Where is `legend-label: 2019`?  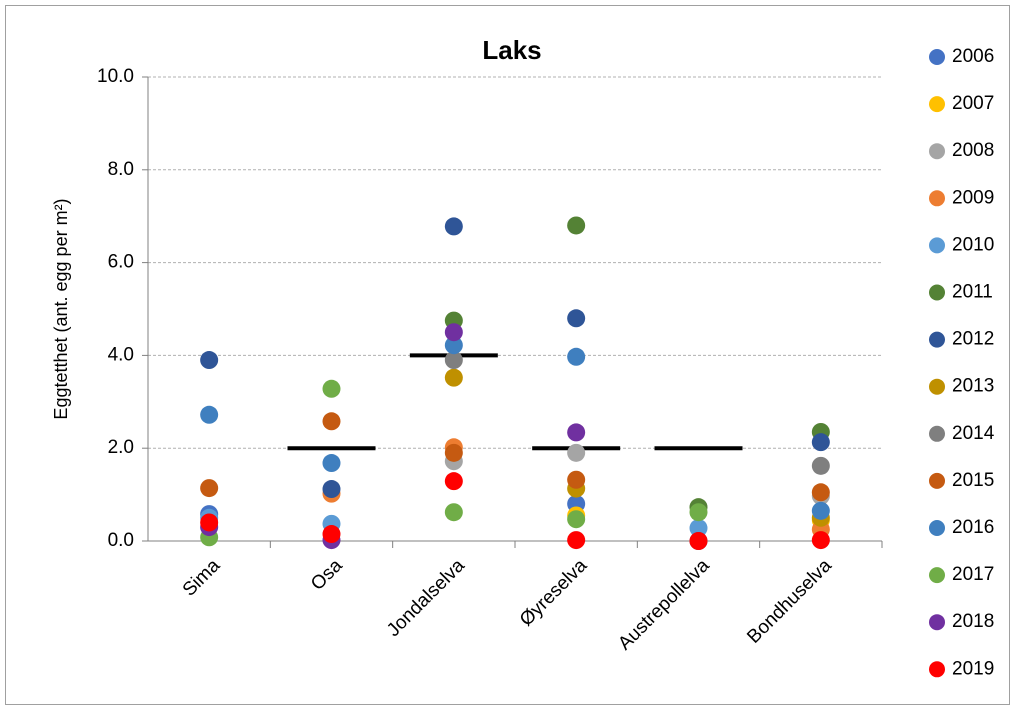
legend-label: 2019 is located at coordinates (973, 668).